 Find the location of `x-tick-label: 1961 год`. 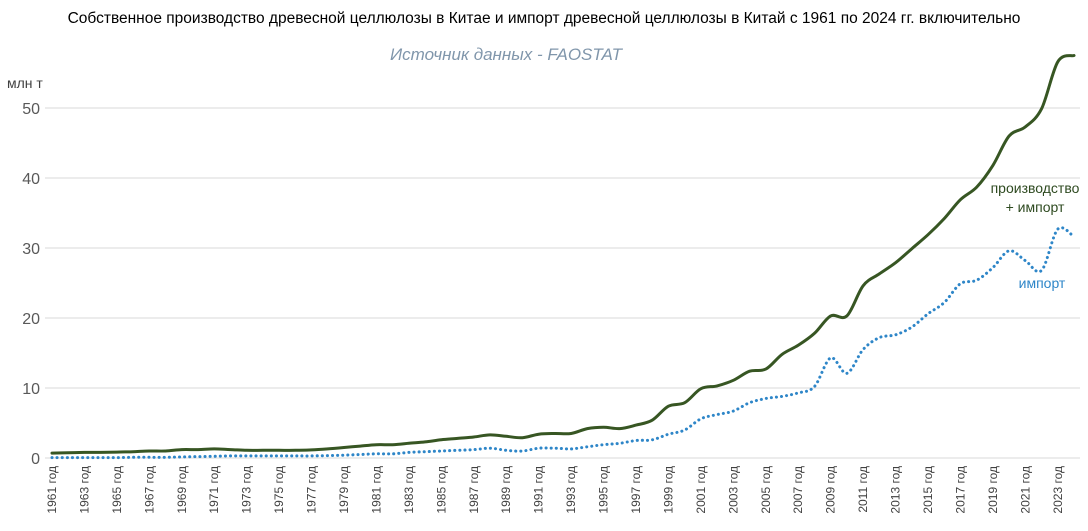

x-tick-label: 1961 год is located at coordinates (52, 490).